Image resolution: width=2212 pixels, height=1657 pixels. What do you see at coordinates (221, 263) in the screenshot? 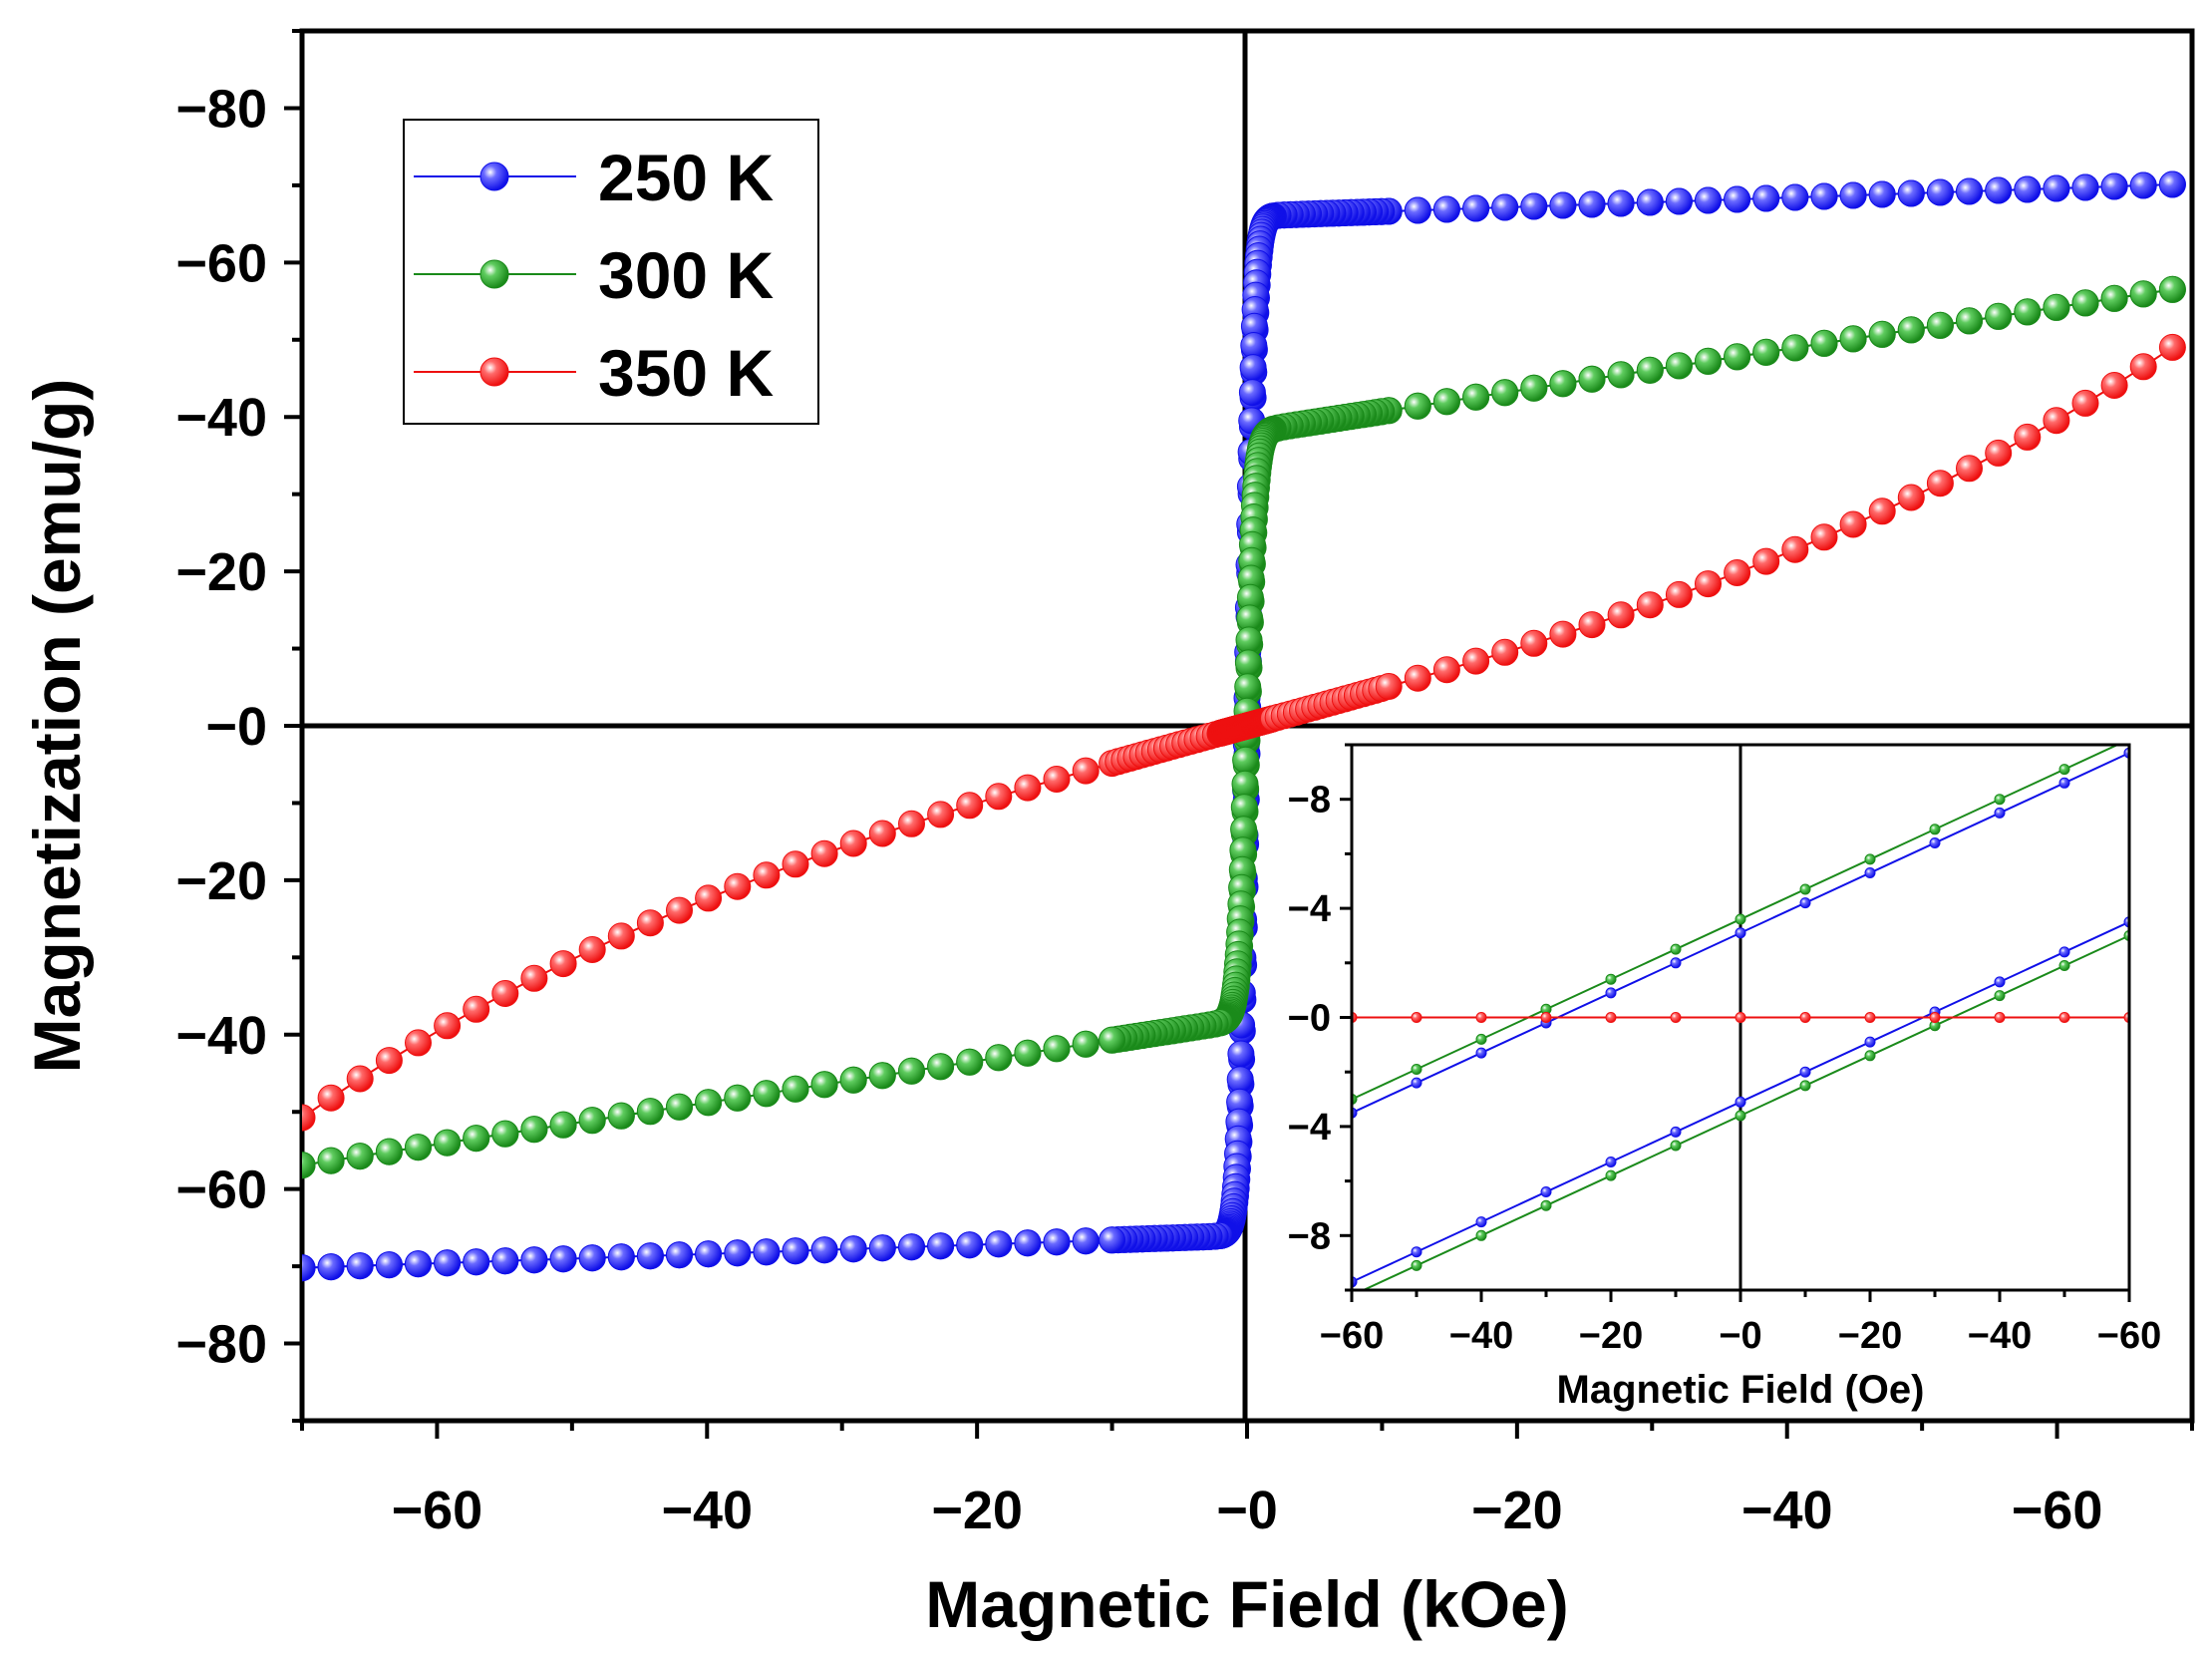
I see `main-y-tick-label: −60` at bounding box center [221, 263].